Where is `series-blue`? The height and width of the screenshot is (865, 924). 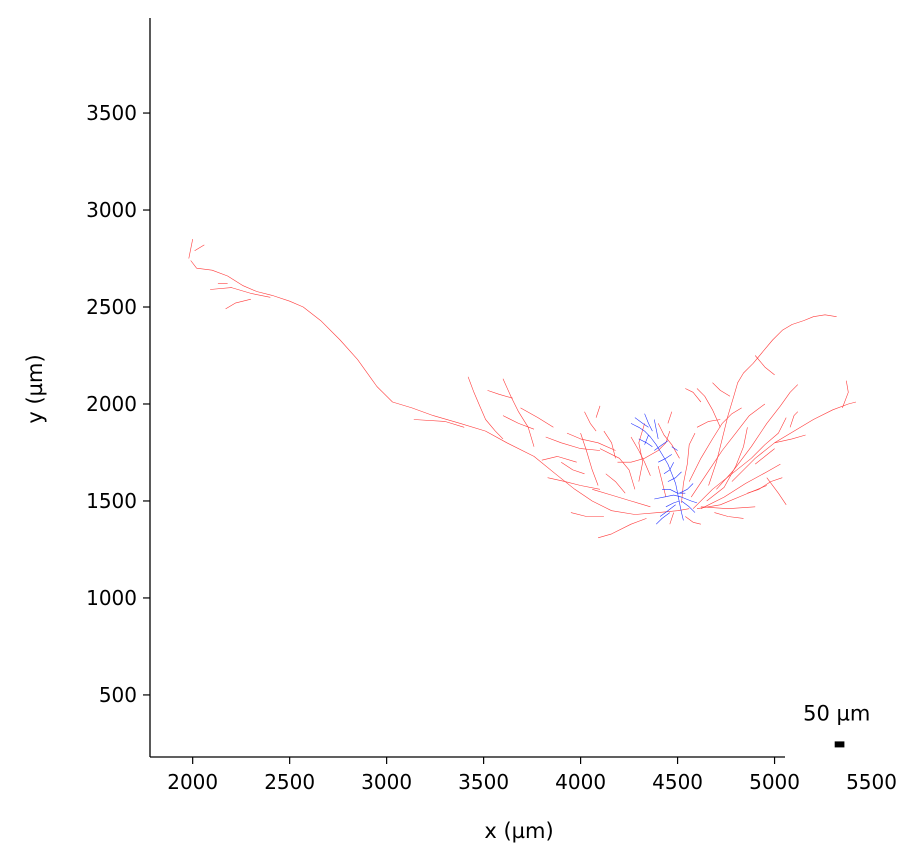
series-blue is located at coordinates (664, 469).